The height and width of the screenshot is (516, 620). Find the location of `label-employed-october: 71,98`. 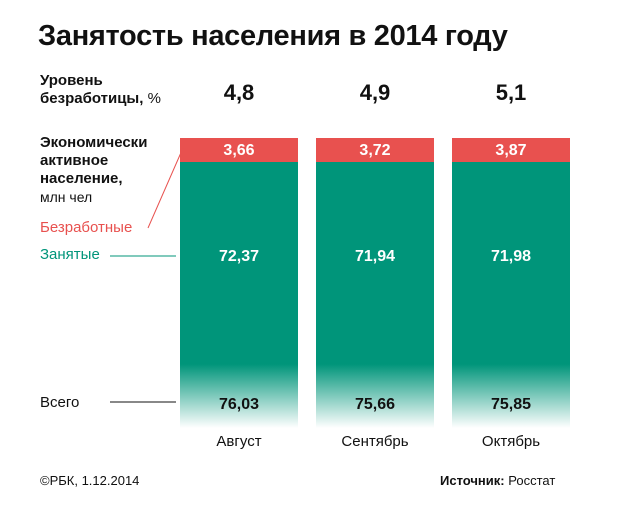

label-employed-october: 71,98 is located at coordinates (511, 256).